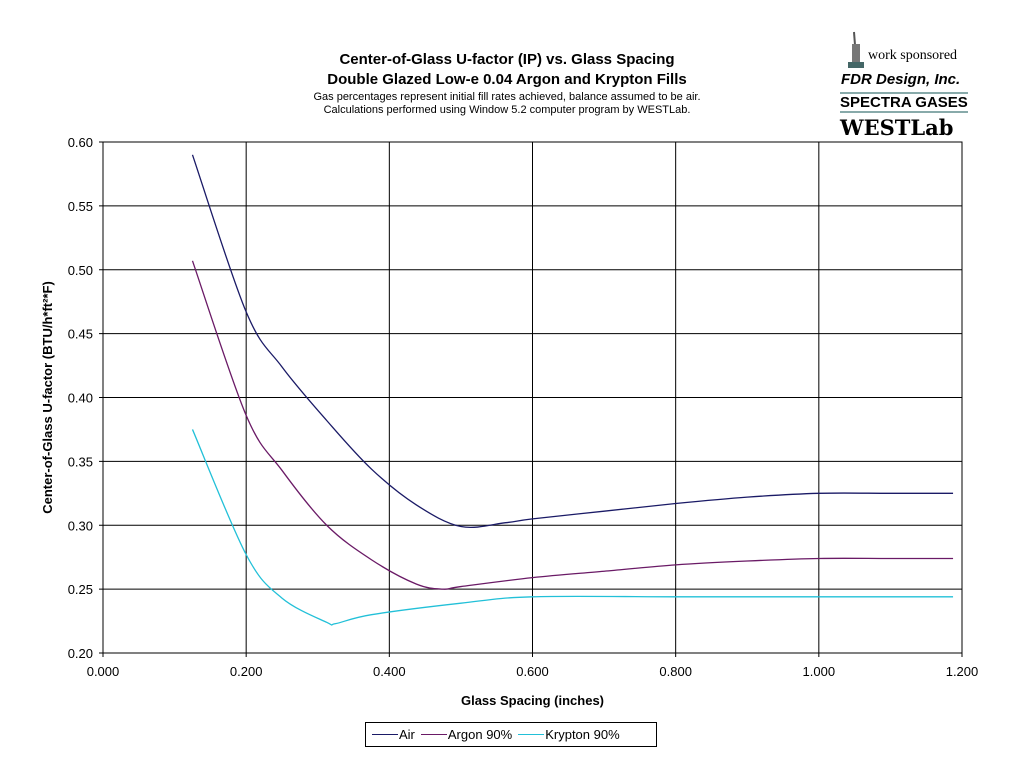 Image resolution: width=1019 pixels, height=777 pixels. What do you see at coordinates (913, 55) in the screenshot?
I see `work-sponsored-text: work sponsored` at bounding box center [913, 55].